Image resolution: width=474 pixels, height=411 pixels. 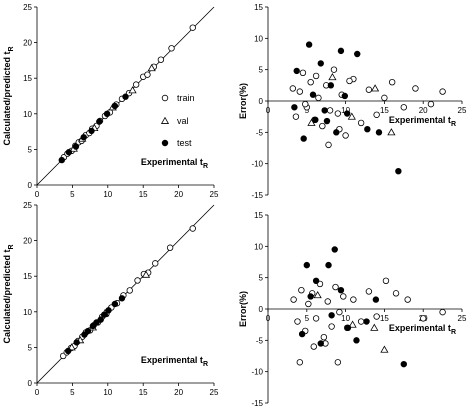 What do you see at coordinates (257, 164) in the screenshot?
I see `y-tick-label: -10` at bounding box center [257, 164].